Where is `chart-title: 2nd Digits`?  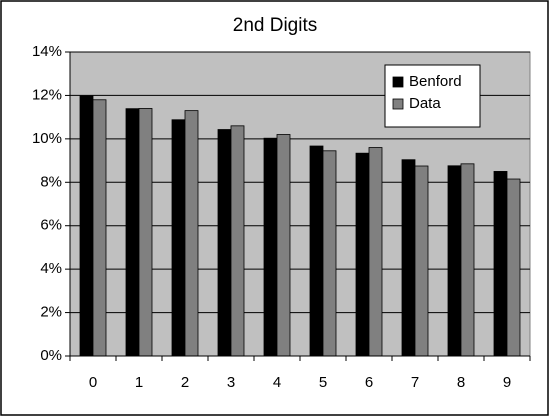 chart-title: 2nd Digits is located at coordinates (275, 25).